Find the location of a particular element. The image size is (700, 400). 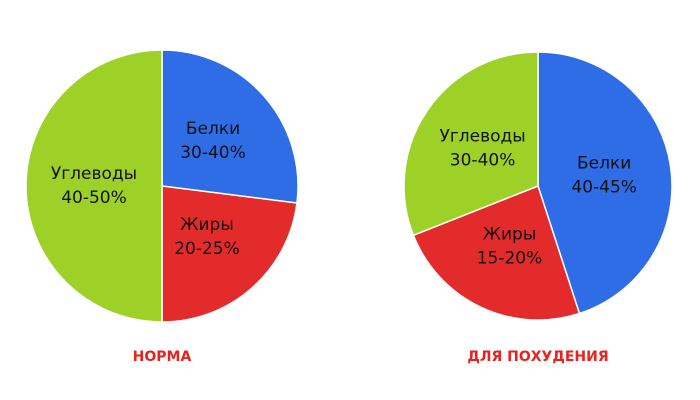

chart-title: ДЛЯ ПОХУДЕНИЯ is located at coordinates (537, 357).